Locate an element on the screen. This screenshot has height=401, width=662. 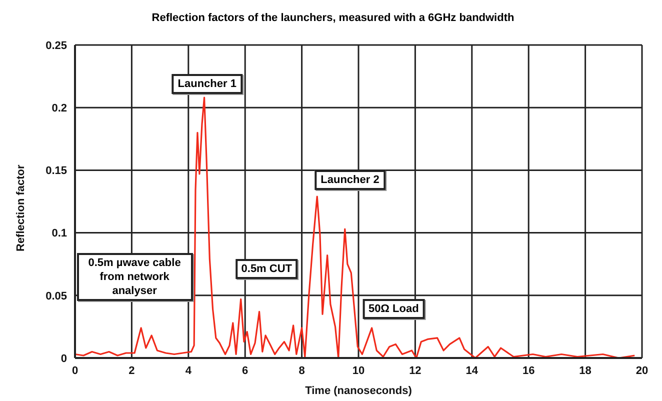
y-tick-label: 0.25 is located at coordinates (56, 46).